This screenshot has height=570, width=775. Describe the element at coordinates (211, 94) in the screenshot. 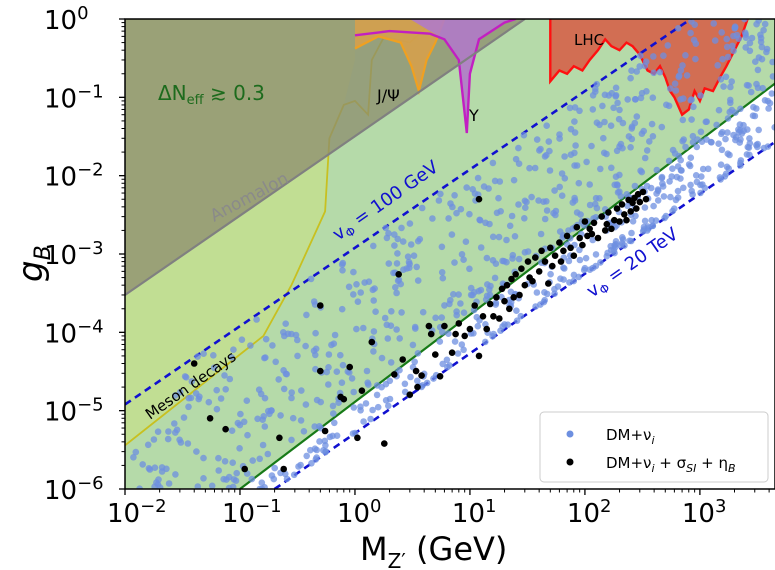

I see `neff-label: ΔNeff ≳ 0.3` at that location.